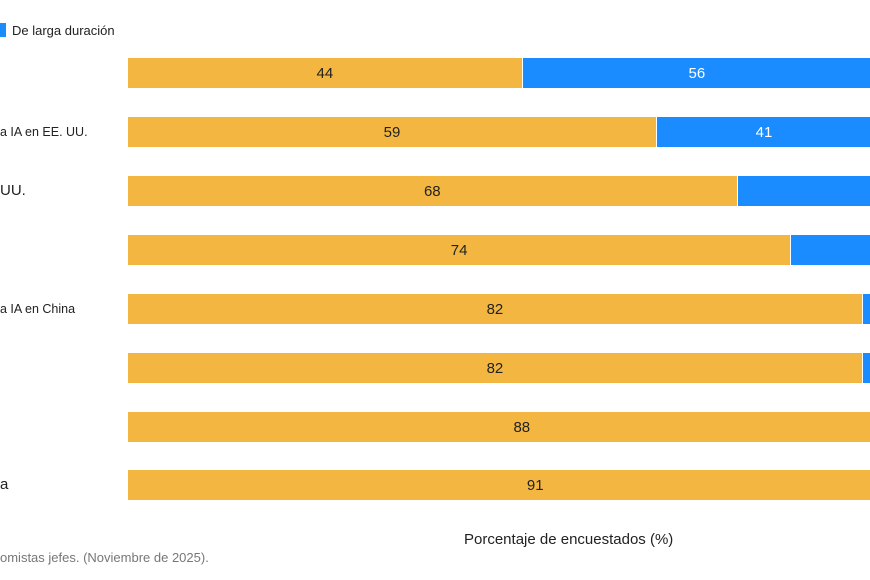  I want to click on bar-value-label: 88, so click(522, 427).